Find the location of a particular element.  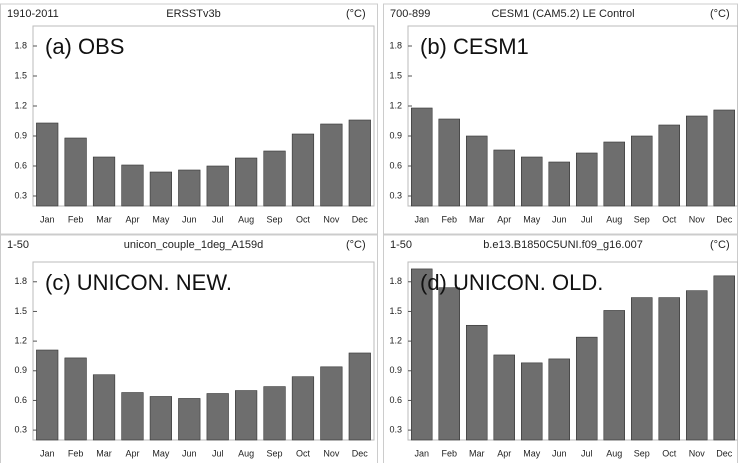

panel-label: (b) CESM1 is located at coordinates (474, 46).